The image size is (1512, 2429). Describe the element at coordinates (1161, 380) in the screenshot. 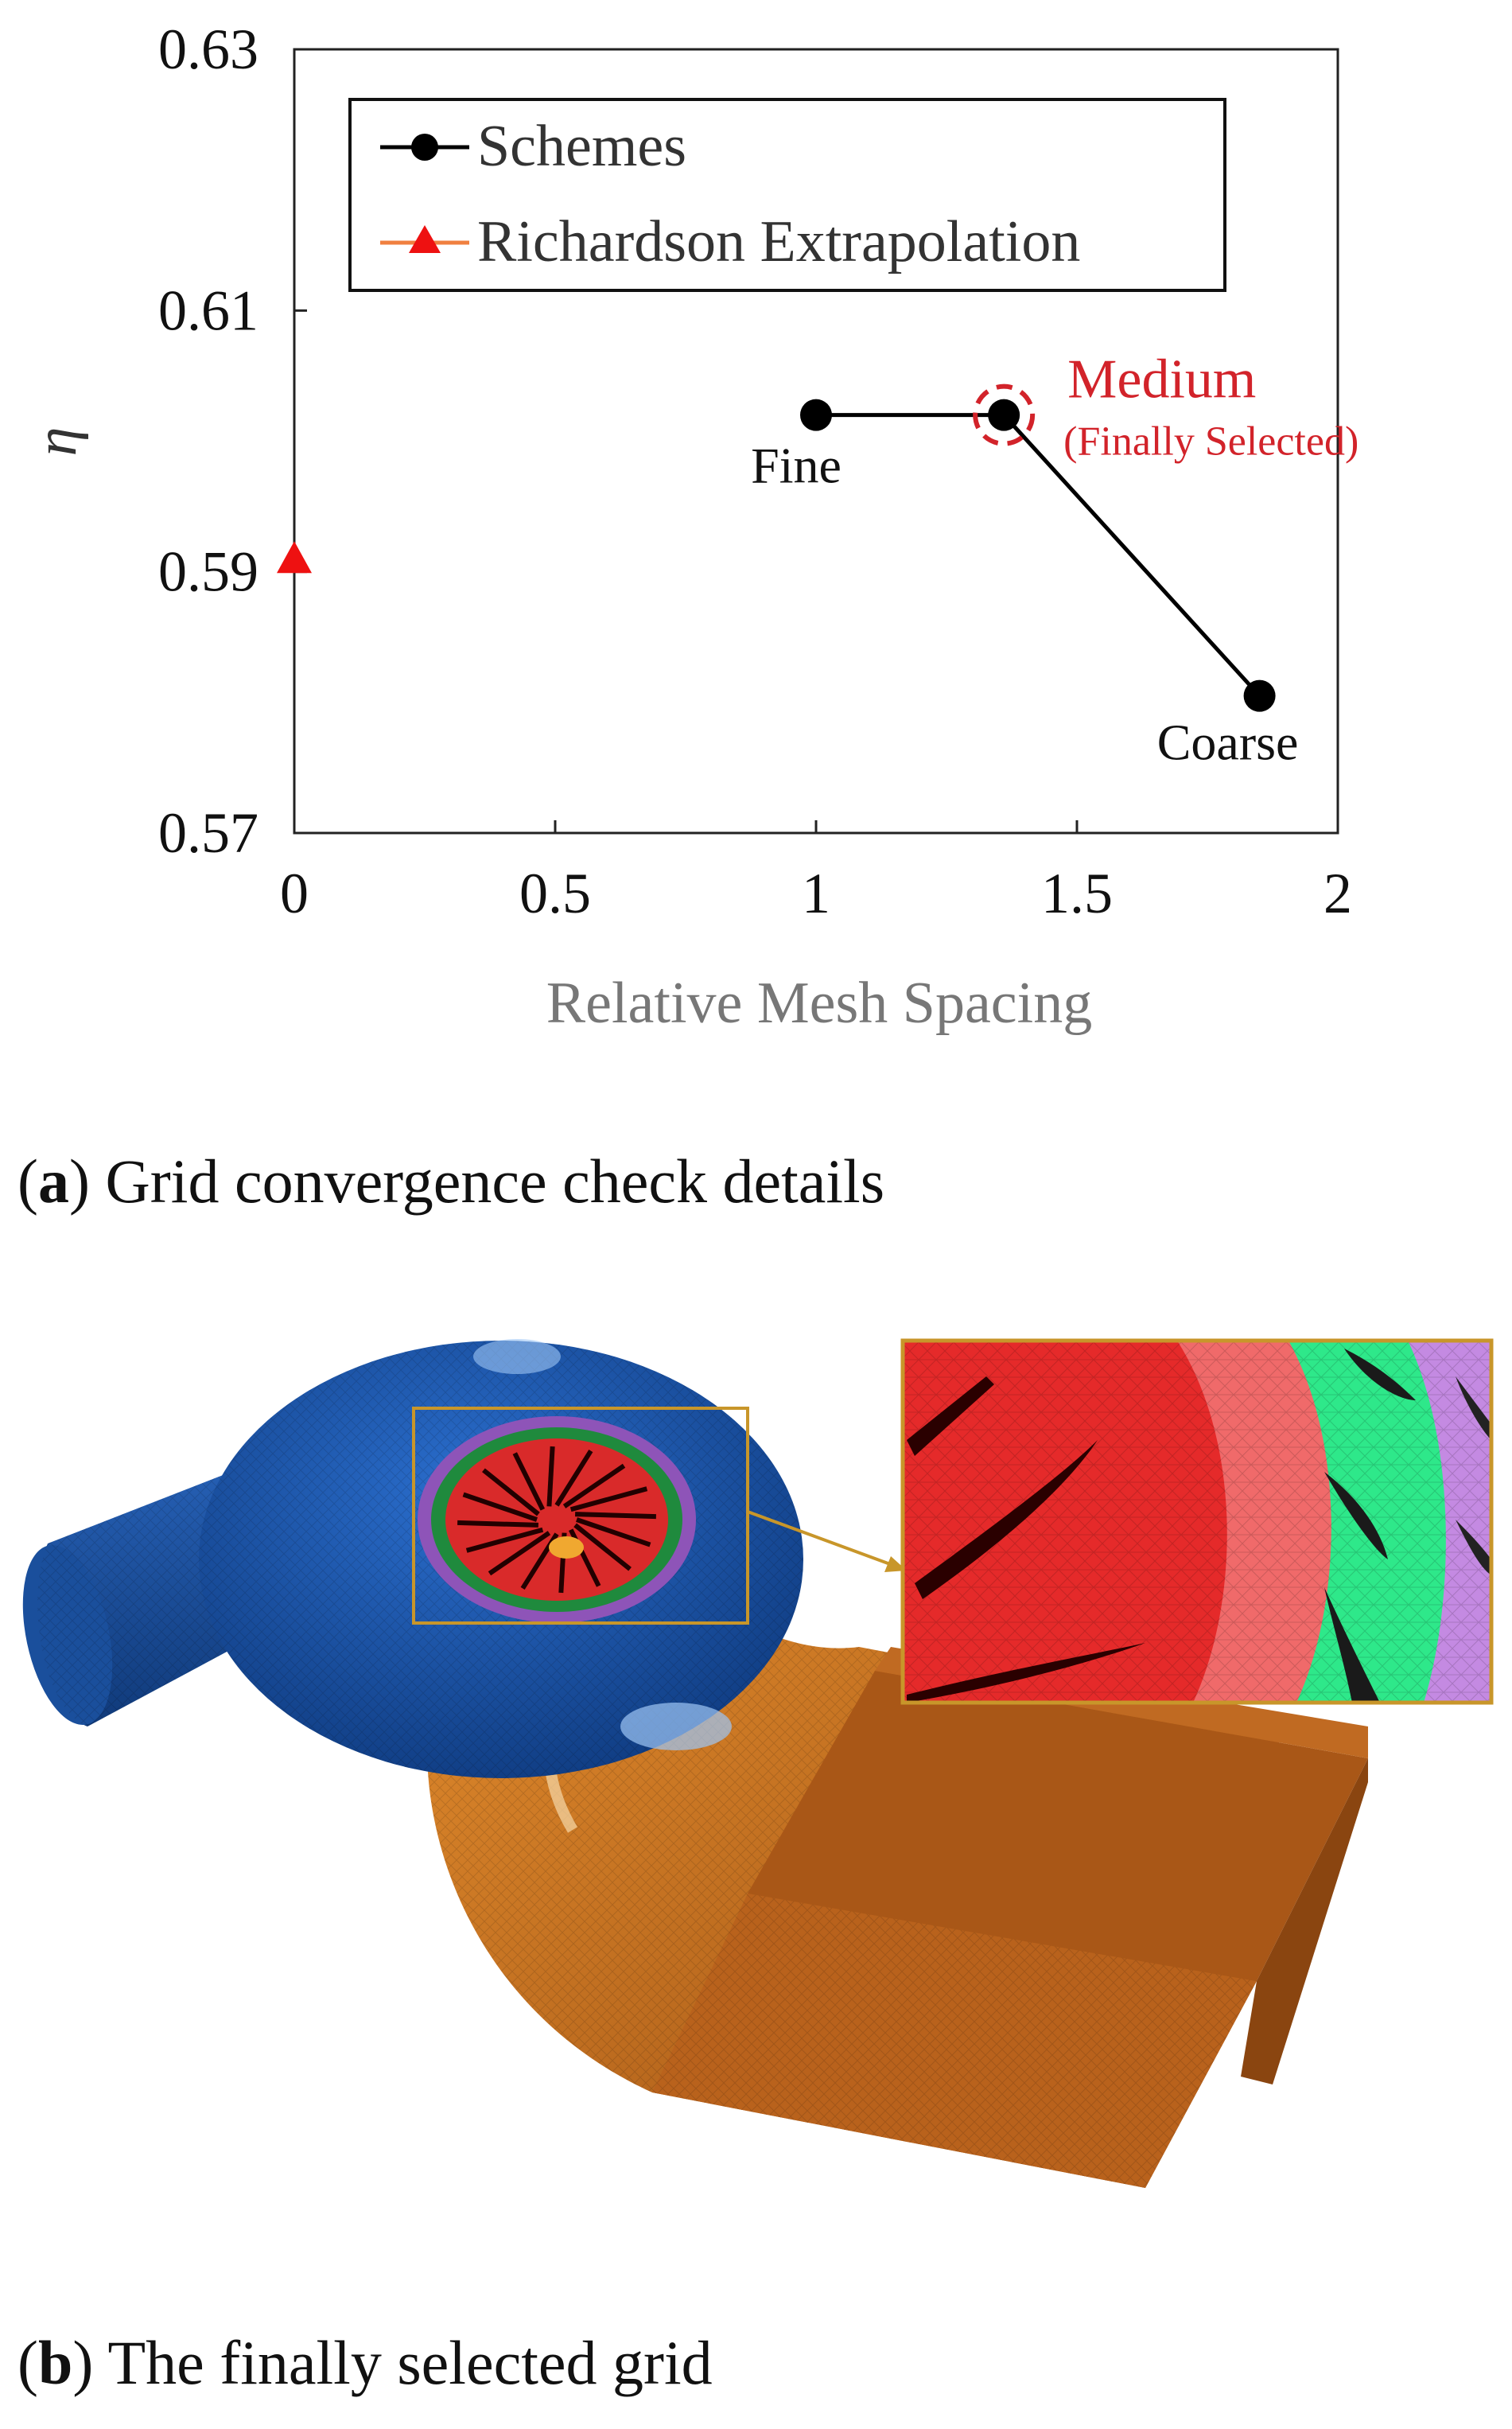

I see `annotation-medium: Medium` at that location.